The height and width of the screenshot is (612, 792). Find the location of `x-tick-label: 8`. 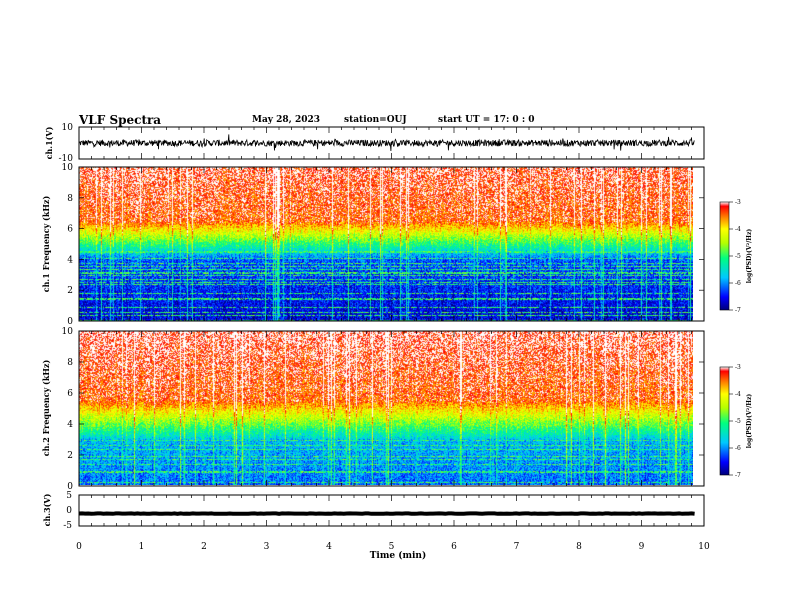

x-tick-label: 8 is located at coordinates (579, 547).